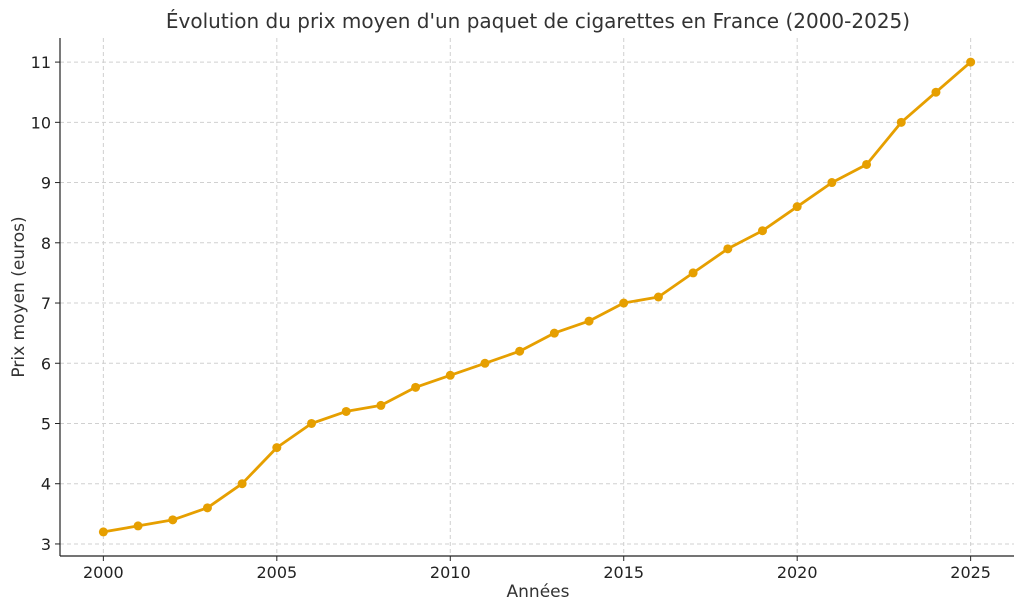 The width and height of the screenshot is (1024, 611). Describe the element at coordinates (41, 122) in the screenshot. I see `y-tick-label: 10` at that location.